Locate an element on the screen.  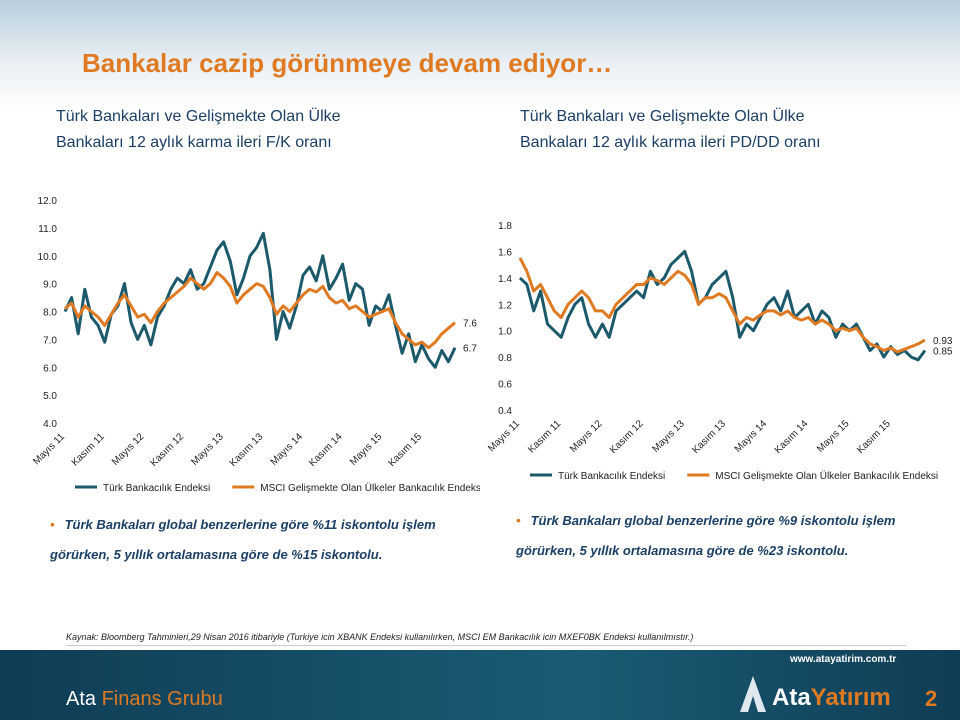
value-label: 0.93 is located at coordinates (943, 341).